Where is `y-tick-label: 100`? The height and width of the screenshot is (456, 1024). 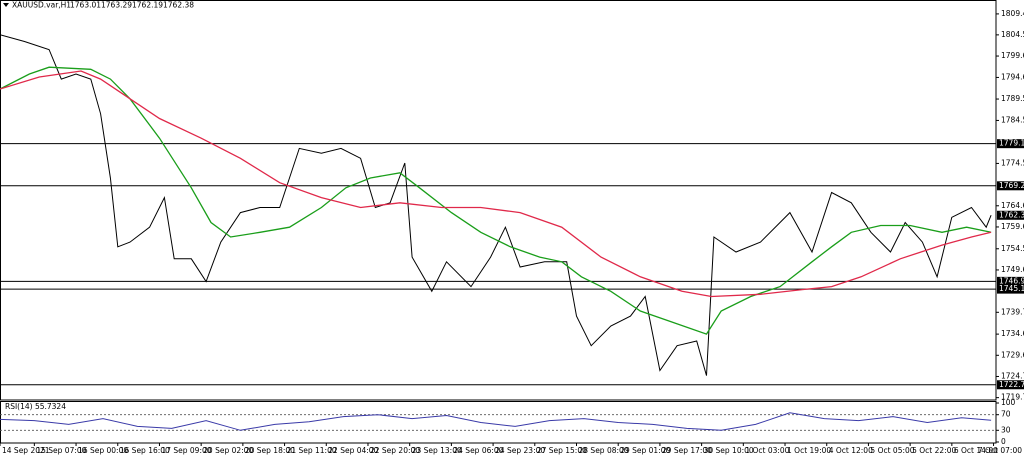 y-tick-label: 100 is located at coordinates (1008, 402).